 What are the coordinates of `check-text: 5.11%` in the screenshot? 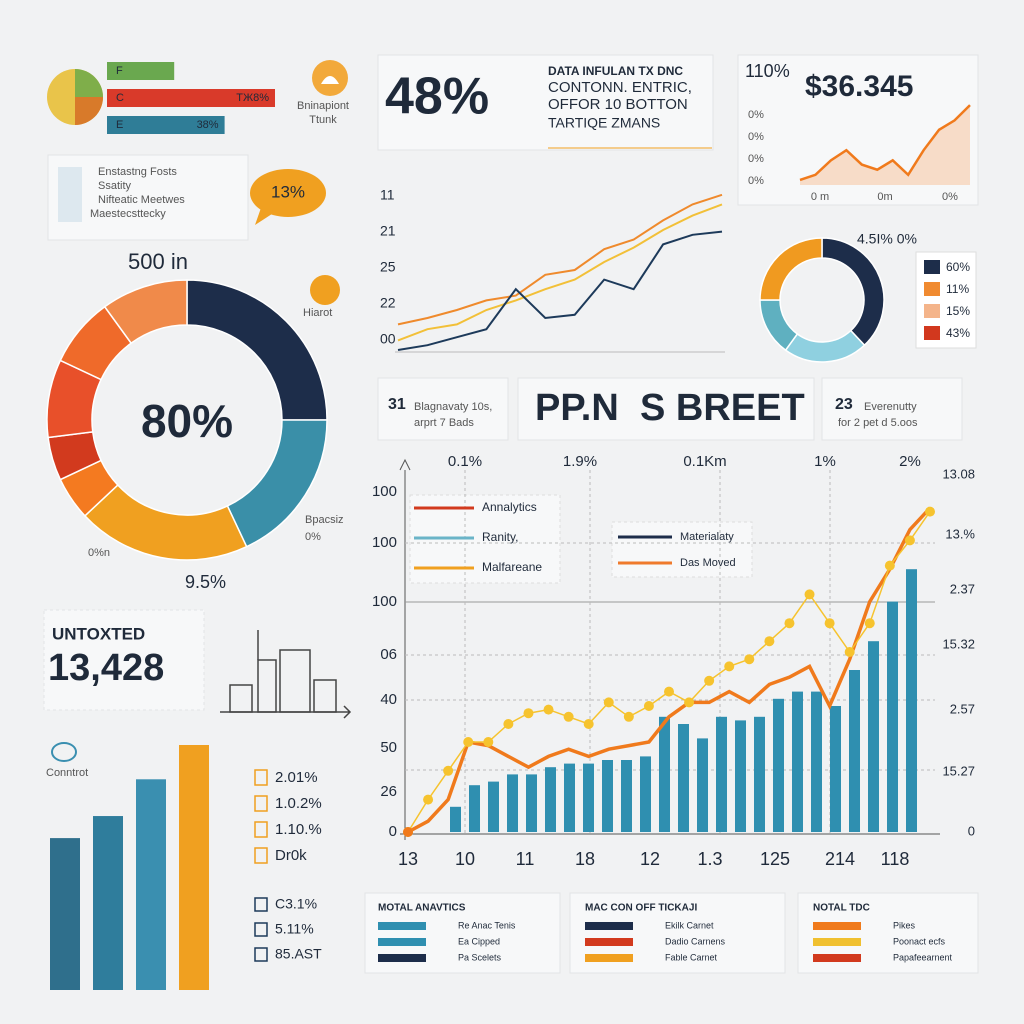 It's located at (294, 929).